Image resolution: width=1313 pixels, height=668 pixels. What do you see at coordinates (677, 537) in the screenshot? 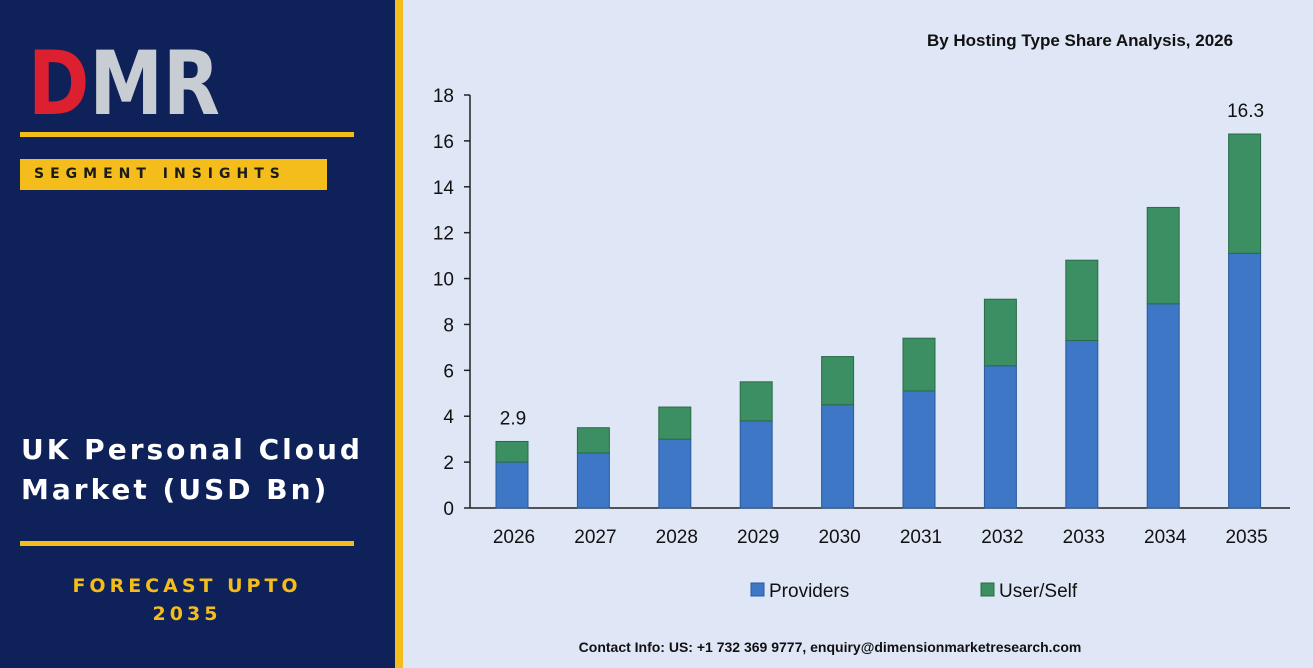
I see `x-tick-label: 2028` at bounding box center [677, 537].